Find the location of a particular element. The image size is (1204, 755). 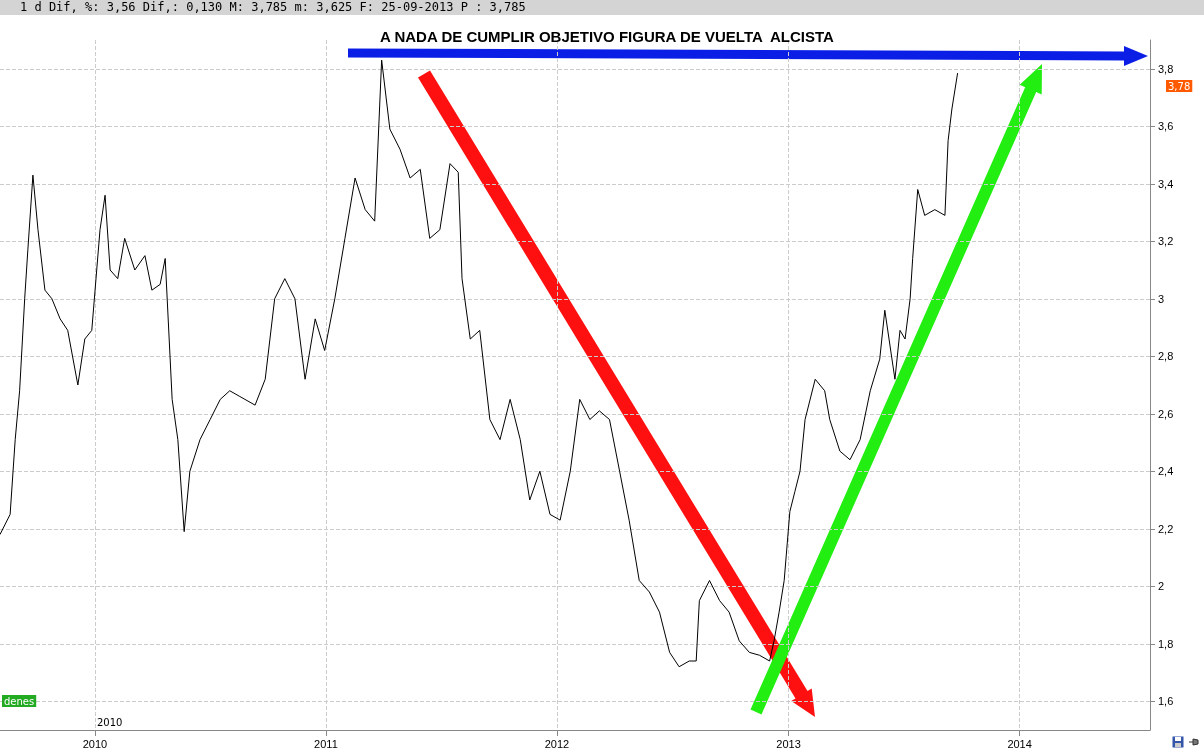

annotation: denes is located at coordinates (19, 701).